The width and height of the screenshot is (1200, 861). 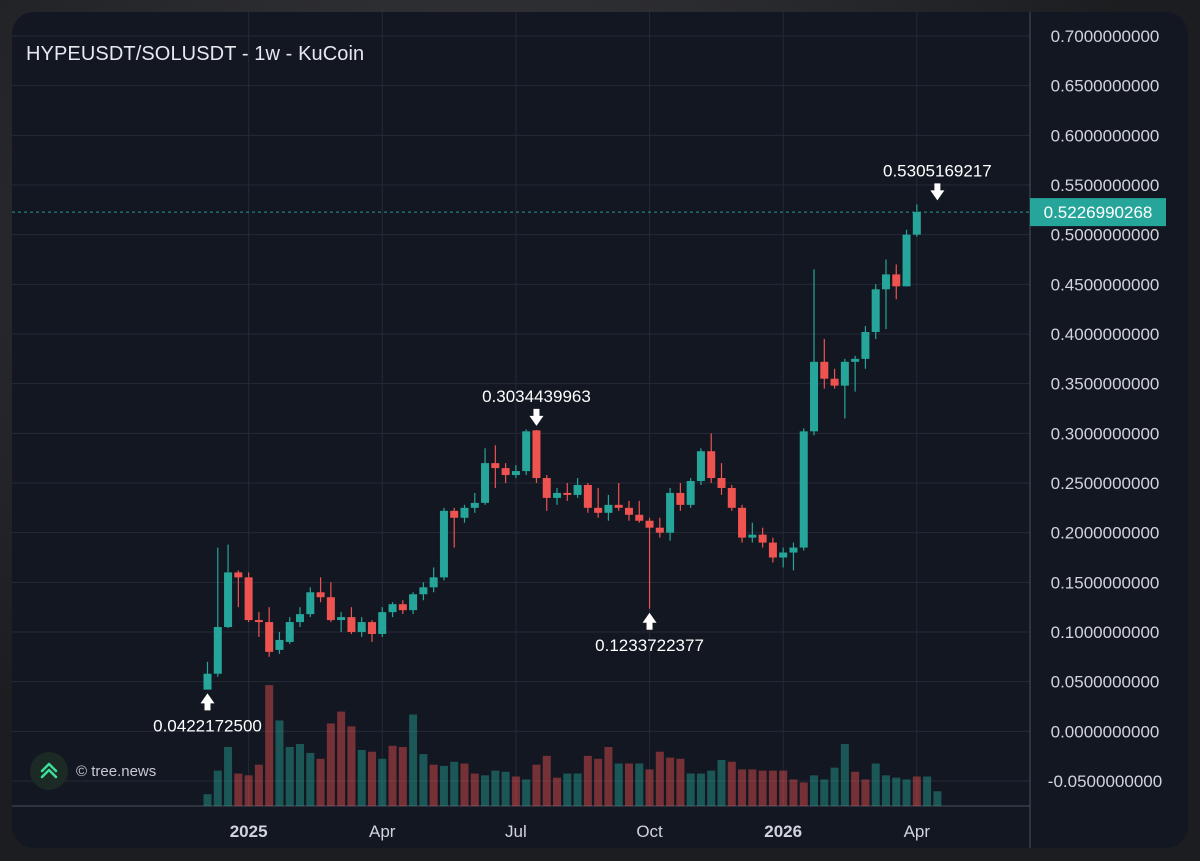 What do you see at coordinates (1105, 36) in the screenshot?
I see `y-tick-label: 0.7000000000` at bounding box center [1105, 36].